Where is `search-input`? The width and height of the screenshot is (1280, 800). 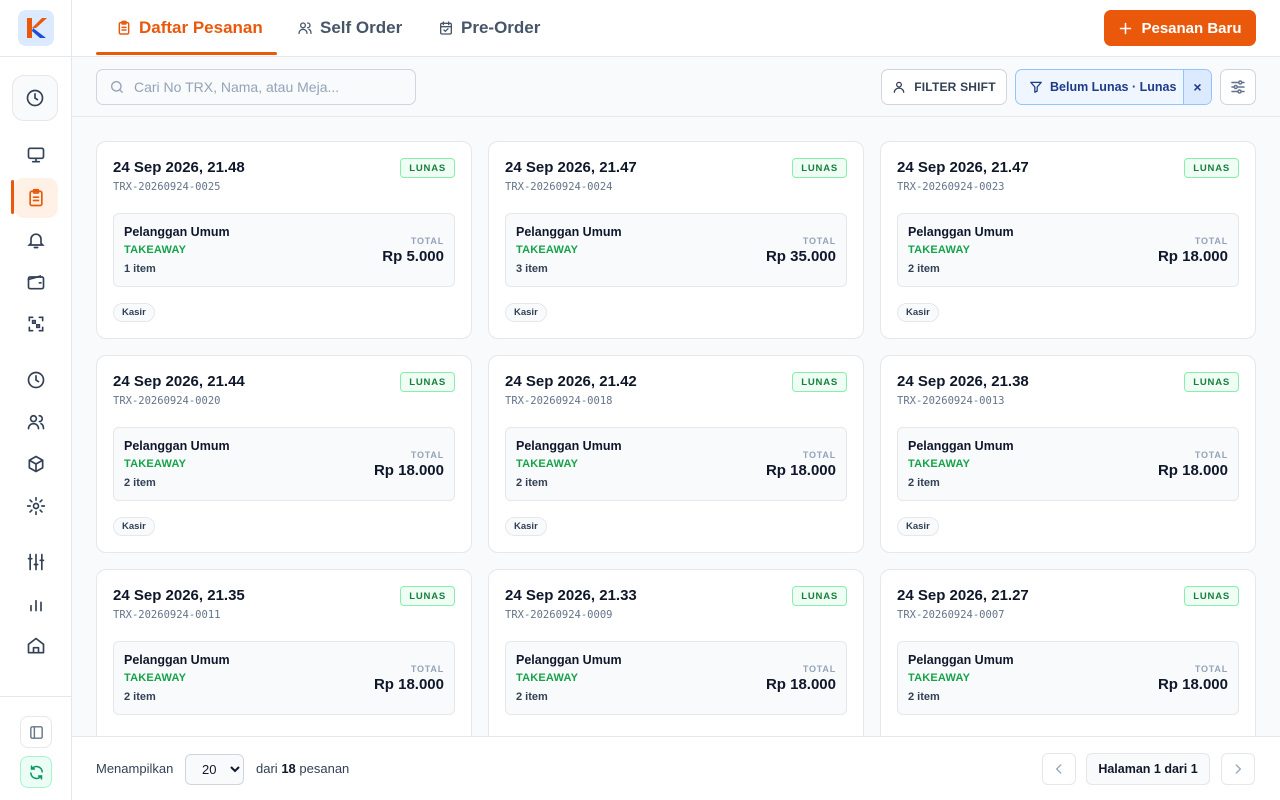
search-input is located at coordinates (269, 87).